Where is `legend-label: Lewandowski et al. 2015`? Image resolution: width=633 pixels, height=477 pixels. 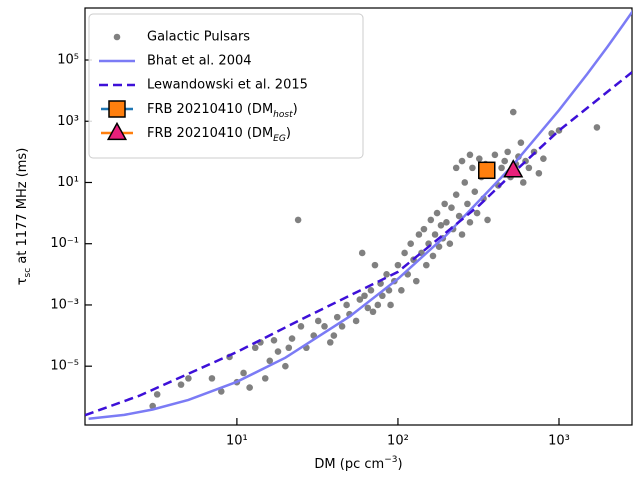
legend-label: Lewandowski et al. 2015 is located at coordinates (227, 85).